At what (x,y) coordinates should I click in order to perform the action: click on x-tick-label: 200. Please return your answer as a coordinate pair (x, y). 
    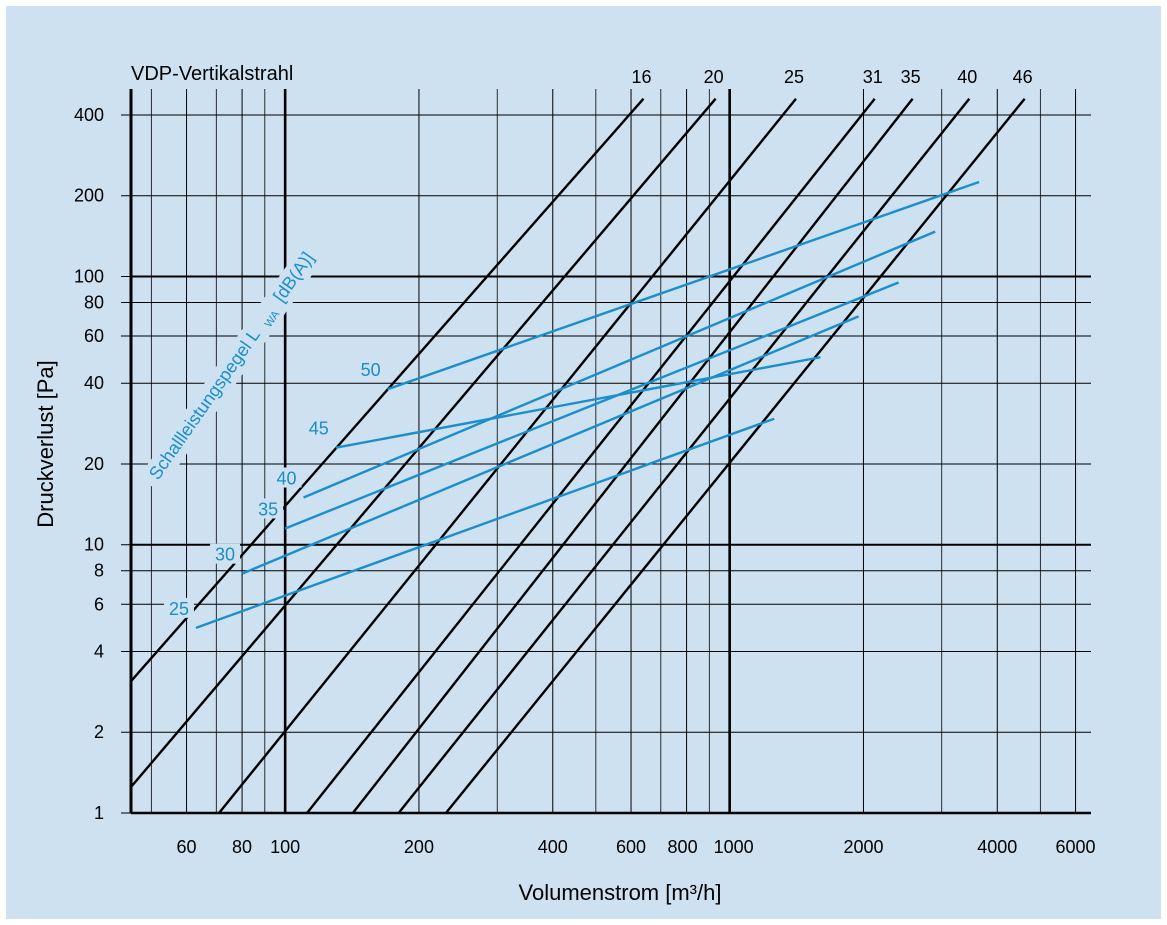
    Looking at the image, I should click on (419, 847).